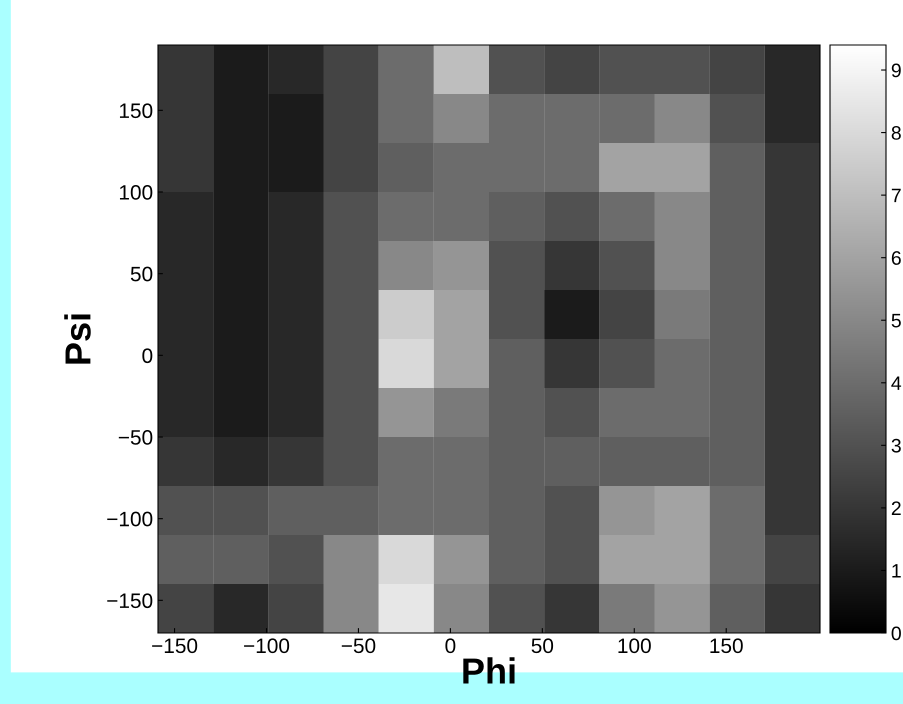 The width and height of the screenshot is (903, 704). Describe the element at coordinates (896, 195) in the screenshot. I see `color-bar-label: 7` at that location.